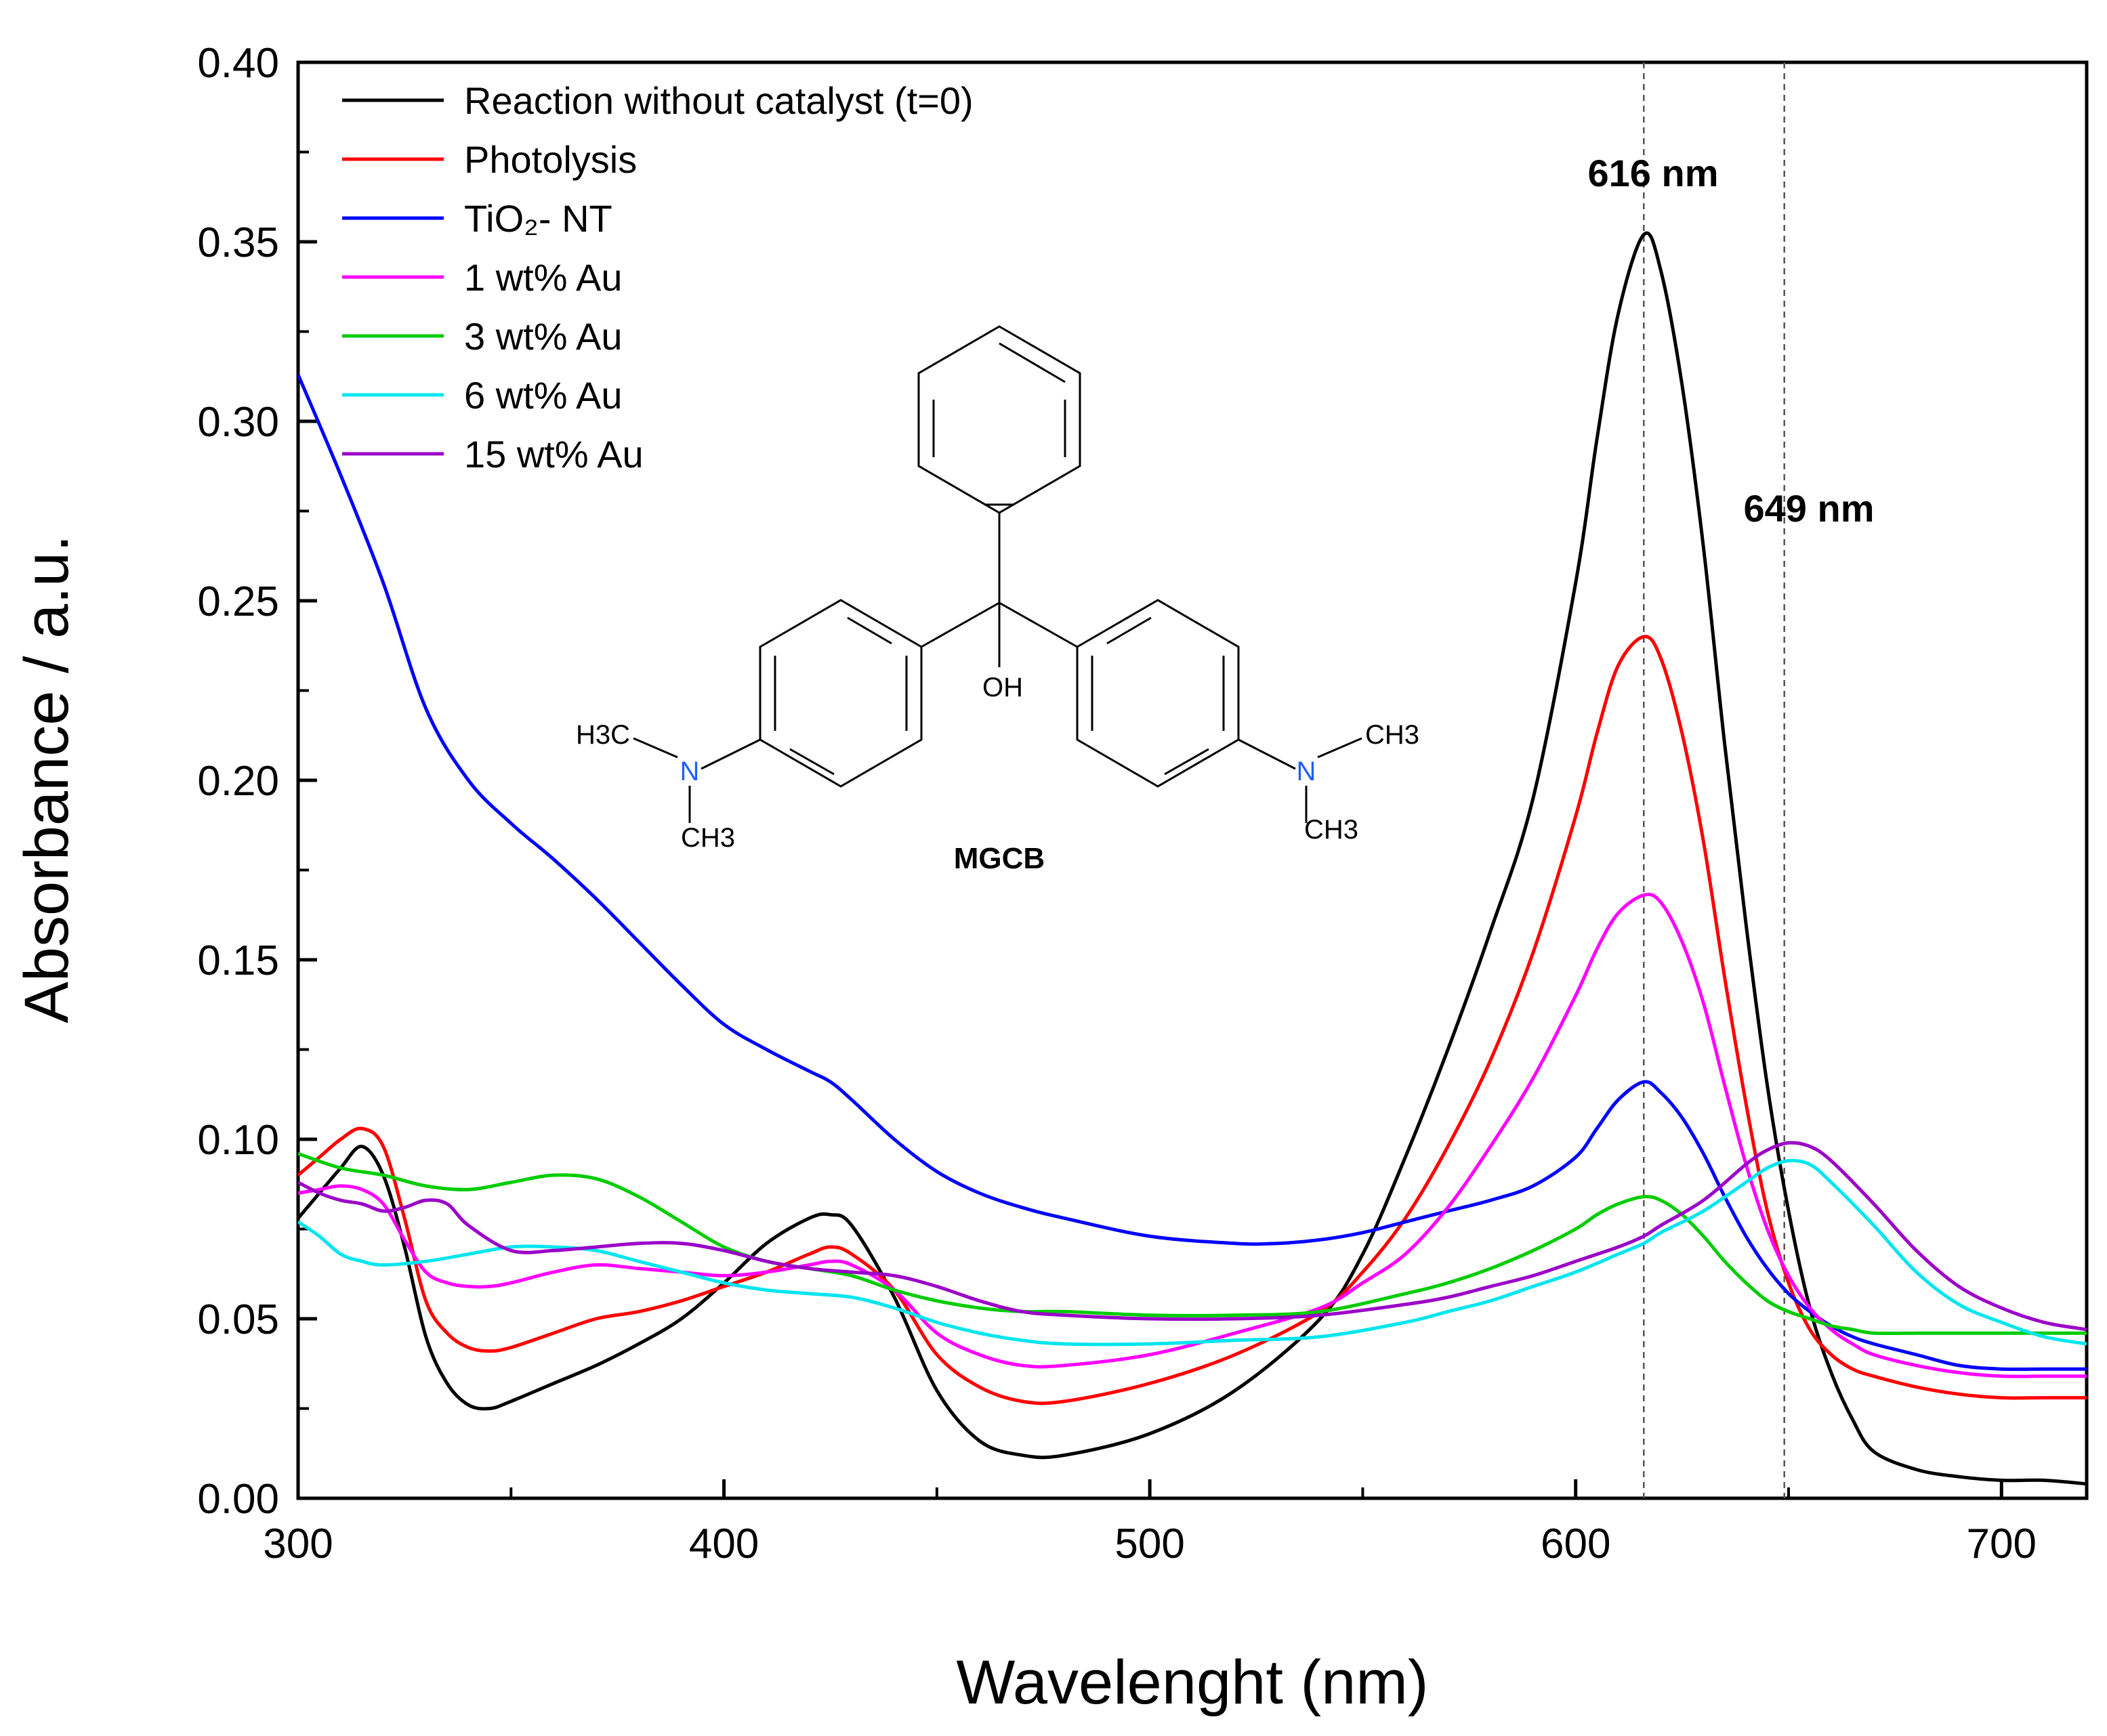 This screenshot has height=1736, width=2107. What do you see at coordinates (997, 574) in the screenshot?
I see `mgcb-structure` at bounding box center [997, 574].